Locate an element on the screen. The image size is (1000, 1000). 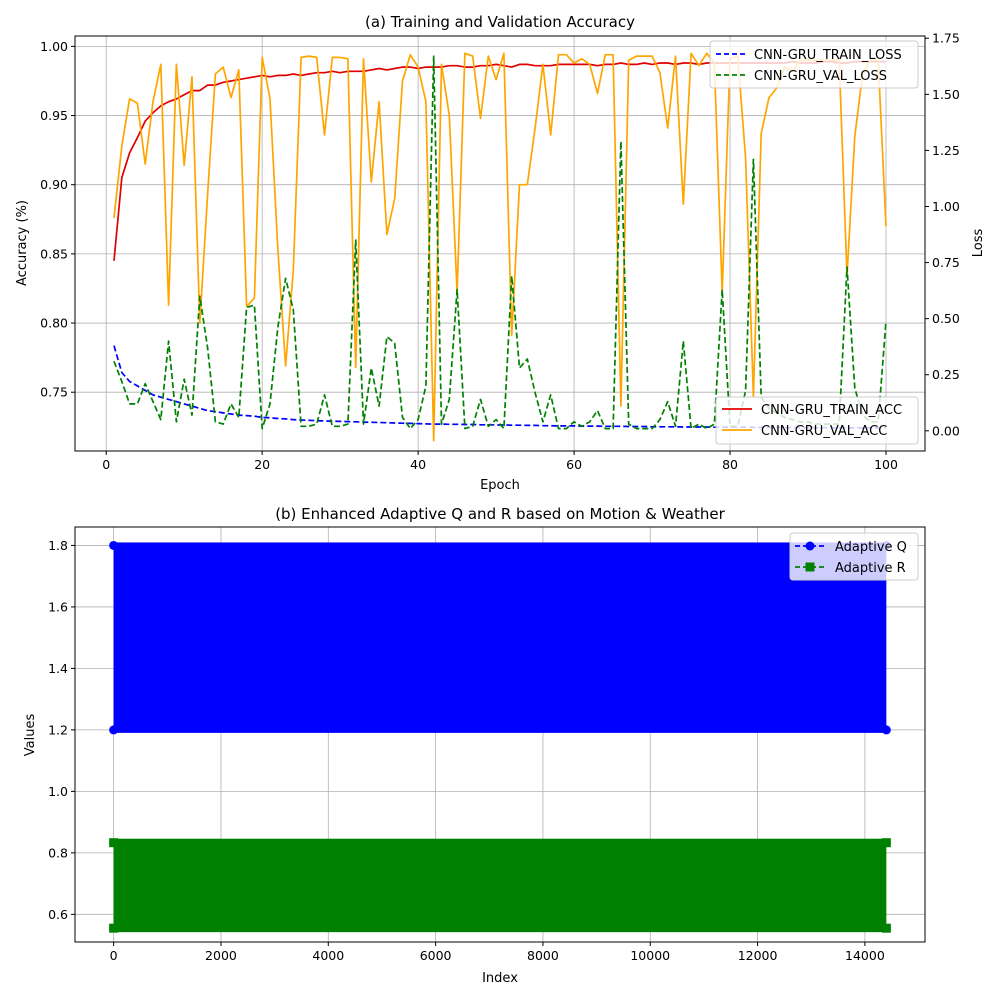
y-tick-label: 0.8 is located at coordinates (58, 852).